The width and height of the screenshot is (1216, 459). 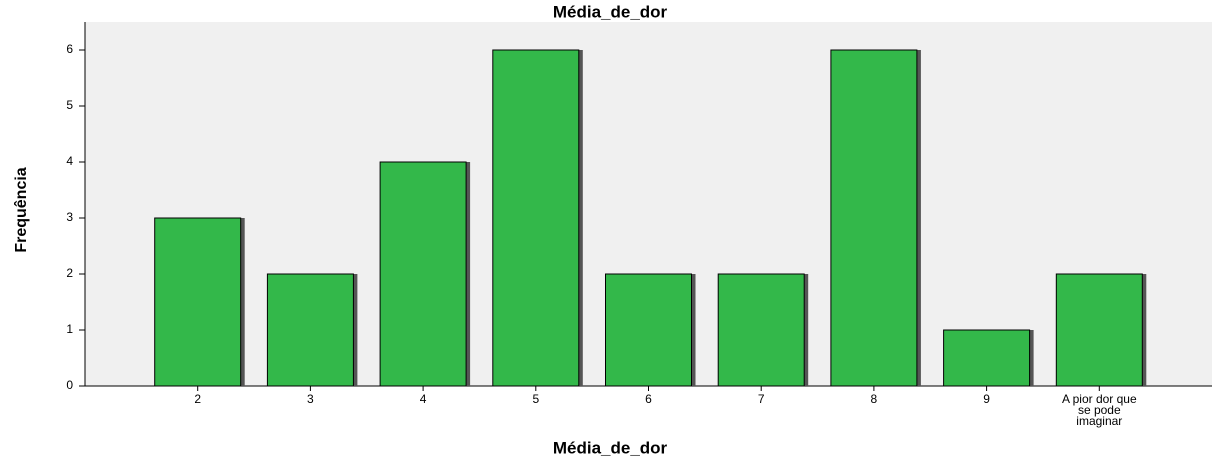 What do you see at coordinates (986, 399) in the screenshot?
I see `x-tick-label: 9` at bounding box center [986, 399].